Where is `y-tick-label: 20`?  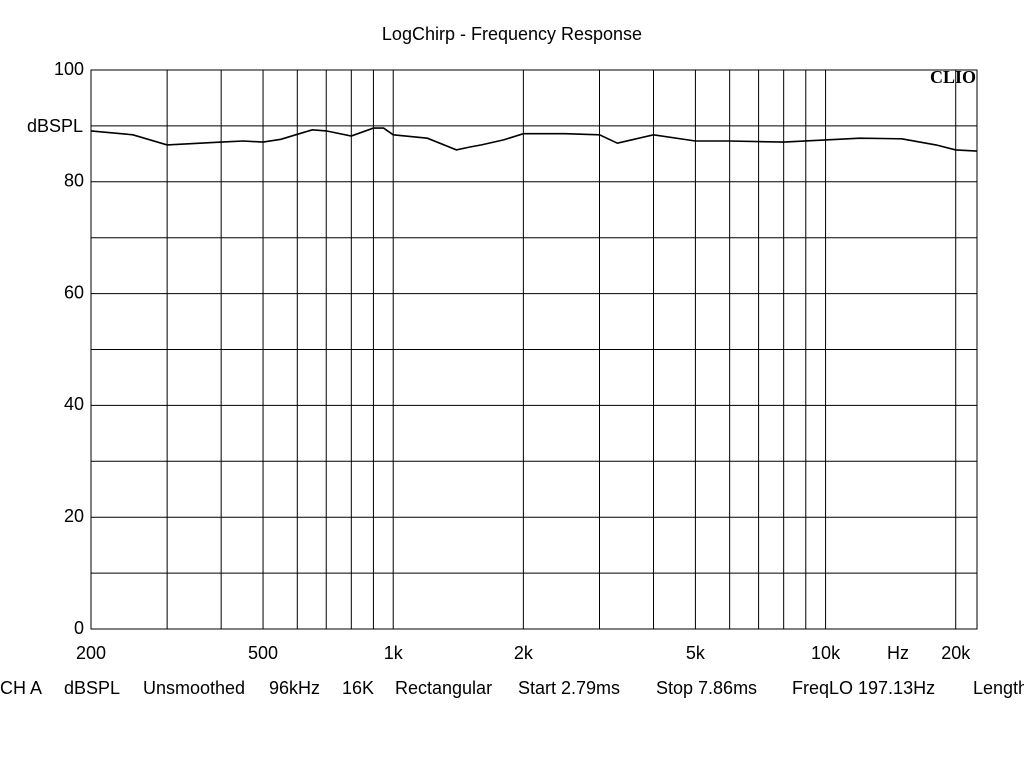
y-tick-label: 20 is located at coordinates (74, 516).